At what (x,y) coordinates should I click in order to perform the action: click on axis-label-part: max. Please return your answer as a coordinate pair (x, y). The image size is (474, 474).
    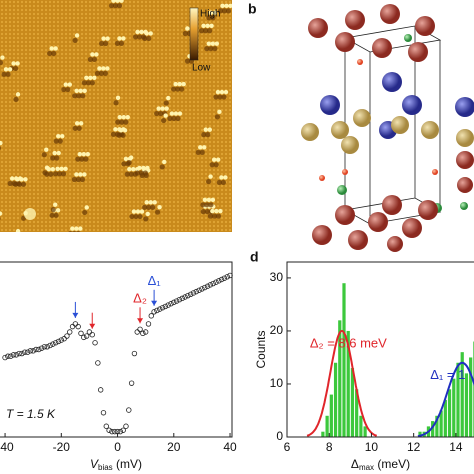
    Looking at the image, I should click on (366, 467).